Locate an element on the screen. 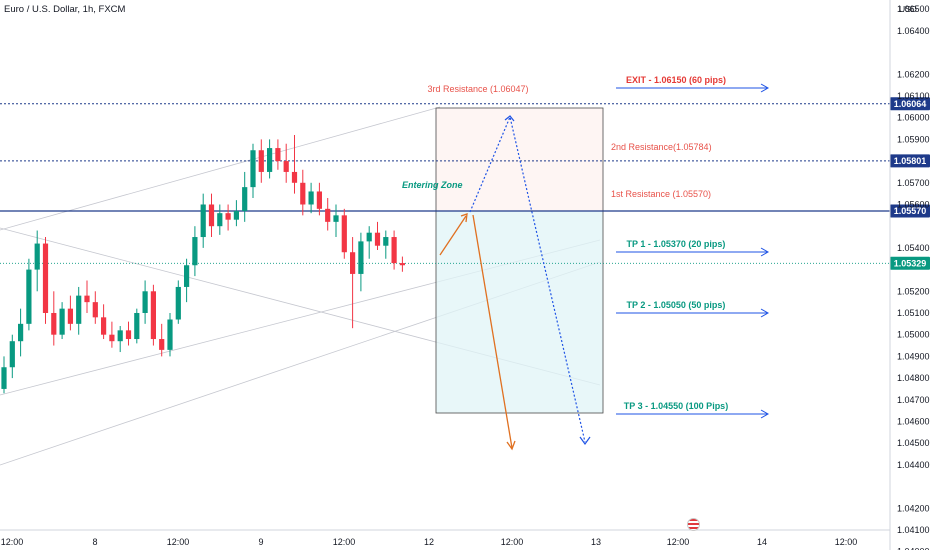 This screenshot has width=932, height=550. flag-icon is located at coordinates (693, 524).